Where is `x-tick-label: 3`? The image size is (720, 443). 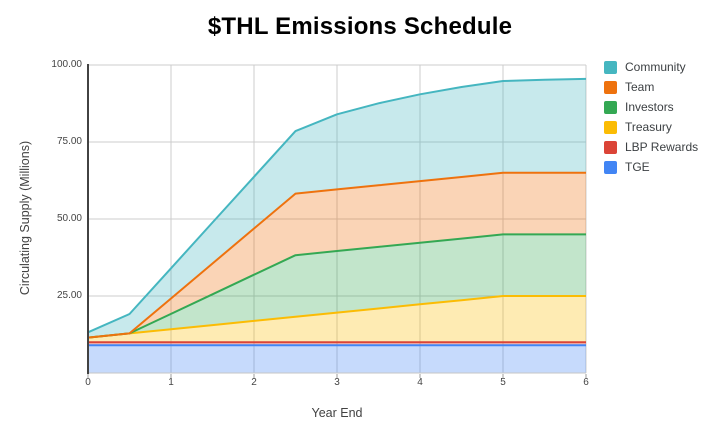 x-tick-label: 3 is located at coordinates (337, 382).